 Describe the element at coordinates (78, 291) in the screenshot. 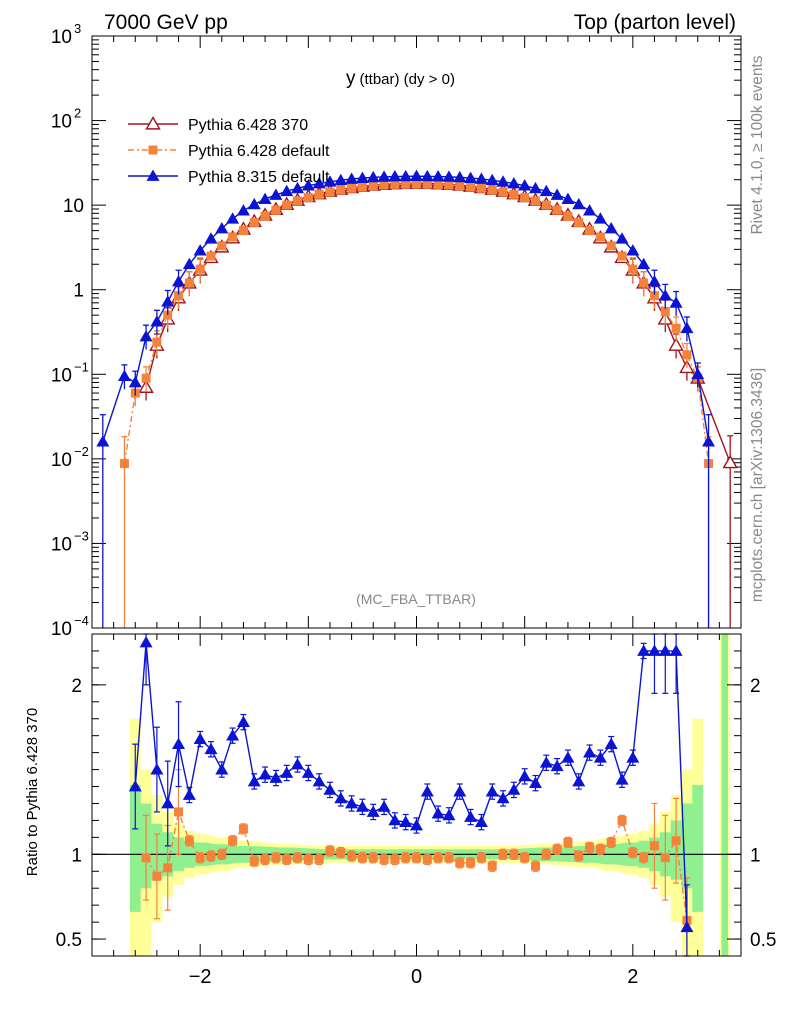

I see `main-ytick-label: 1` at that location.